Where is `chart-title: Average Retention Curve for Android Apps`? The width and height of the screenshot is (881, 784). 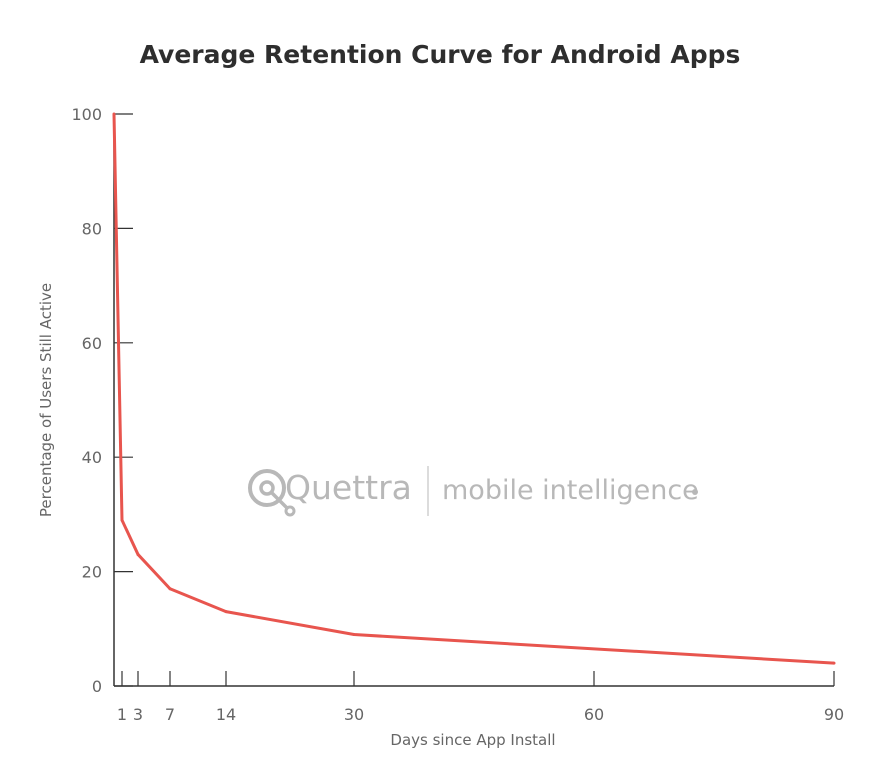 chart-title: Average Retention Curve for Android Apps is located at coordinates (440, 54).